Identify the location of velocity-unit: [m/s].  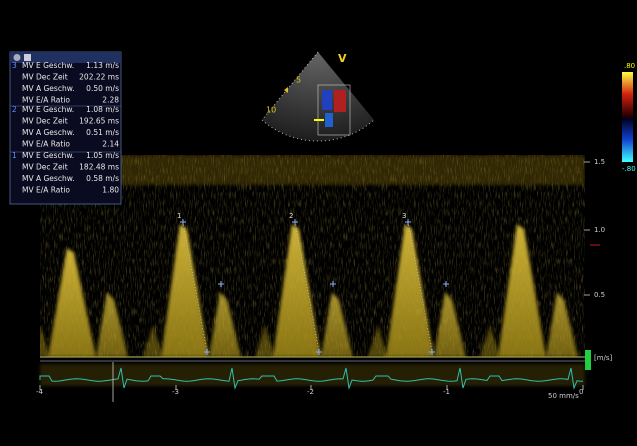
(603, 358).